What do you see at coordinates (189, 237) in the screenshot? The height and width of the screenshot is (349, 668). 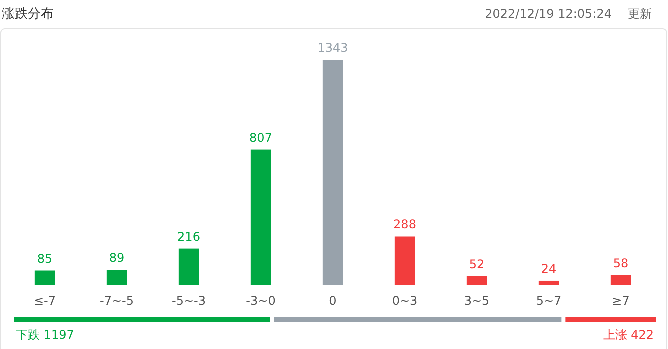 I see `data-label: 216` at bounding box center [189, 237].